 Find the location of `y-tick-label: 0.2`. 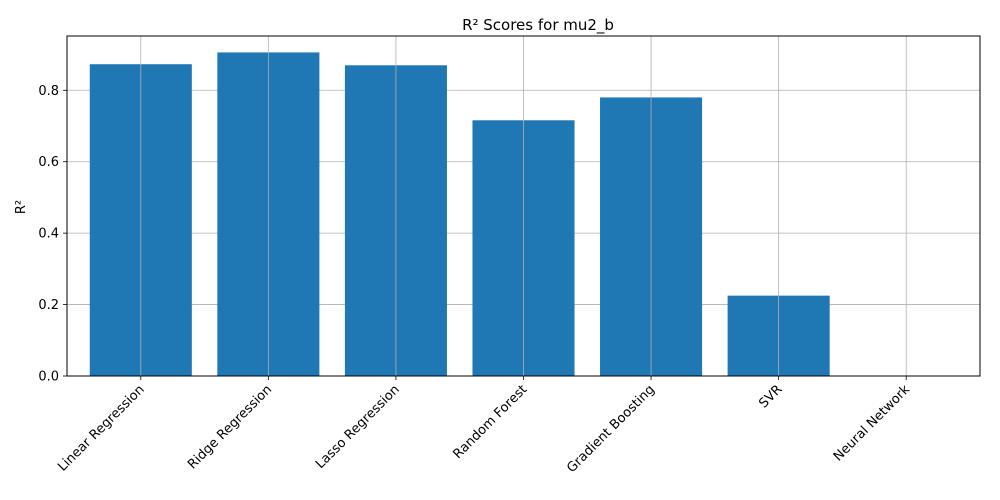

y-tick-label: 0.2 is located at coordinates (48, 305).